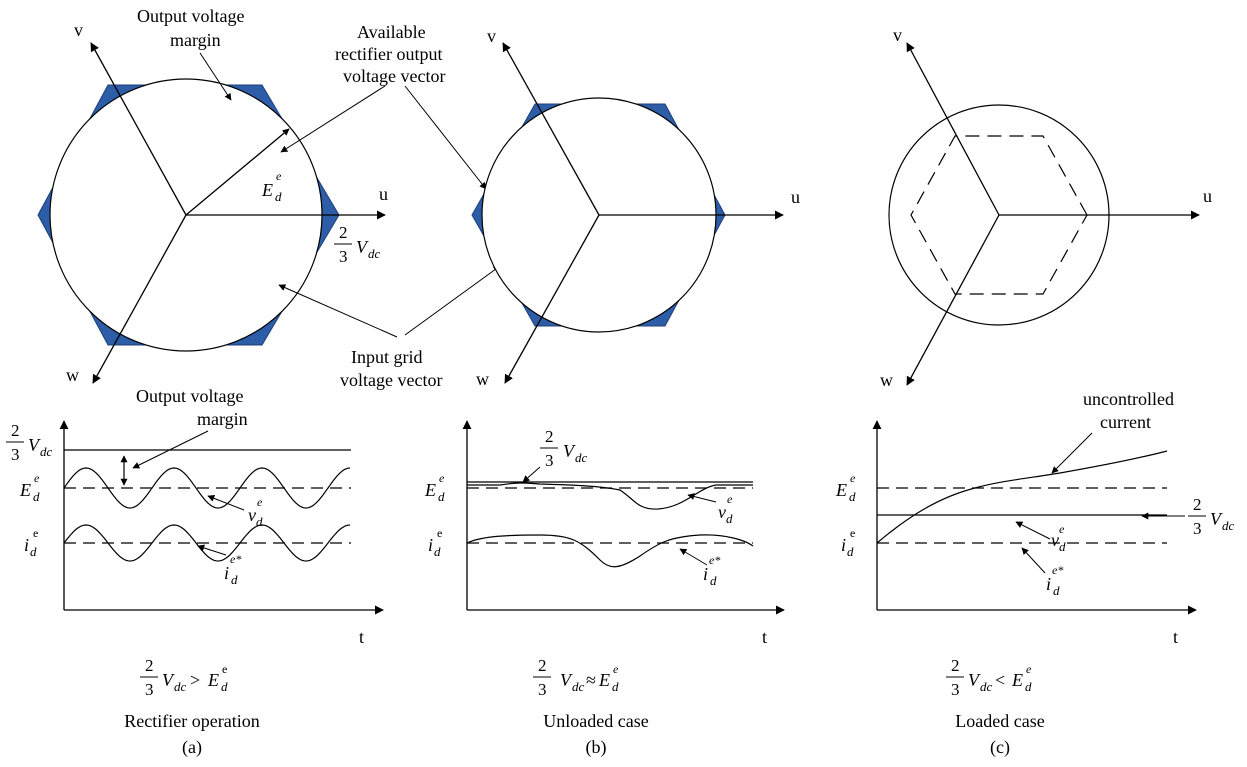  What do you see at coordinates (207, 488) in the screenshot?
I see `vd-waveform-a` at bounding box center [207, 488].